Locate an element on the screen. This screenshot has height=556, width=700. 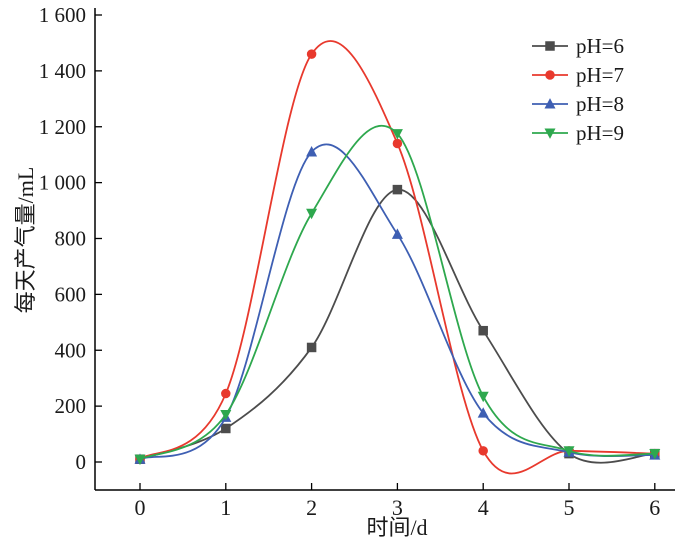
y-axis-label: 每天产气量/mL is located at coordinates (25, 240).